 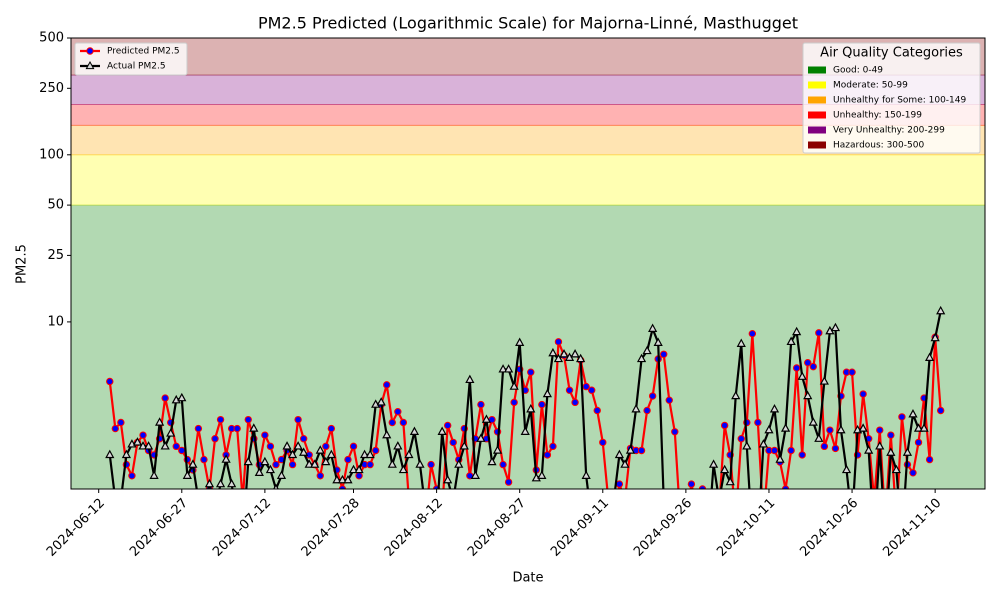 I want to click on y-tick-label: 50, so click(x=55, y=205).